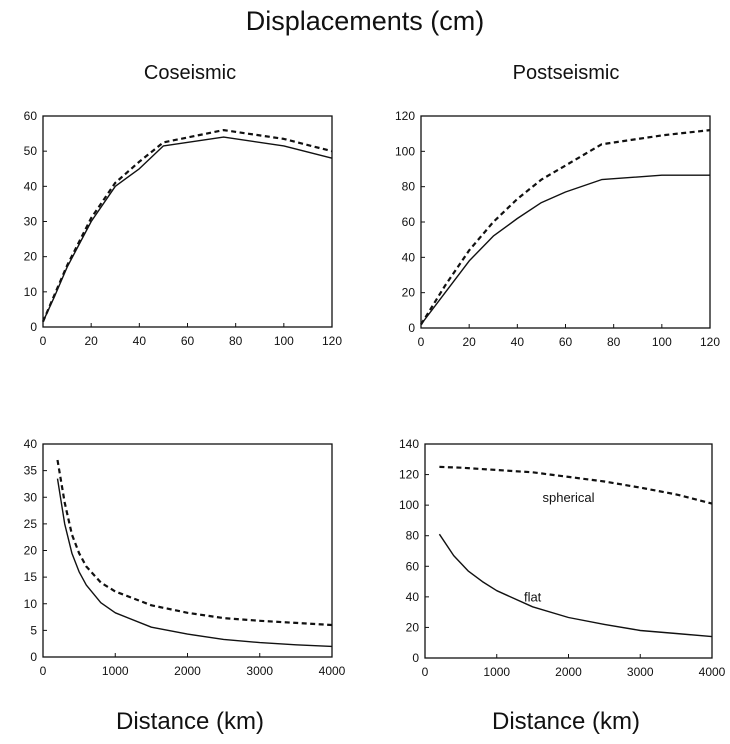 The width and height of the screenshot is (730, 744). What do you see at coordinates (566, 73) in the screenshot?
I see `column-title-postseismic: Postseismic` at bounding box center [566, 73].